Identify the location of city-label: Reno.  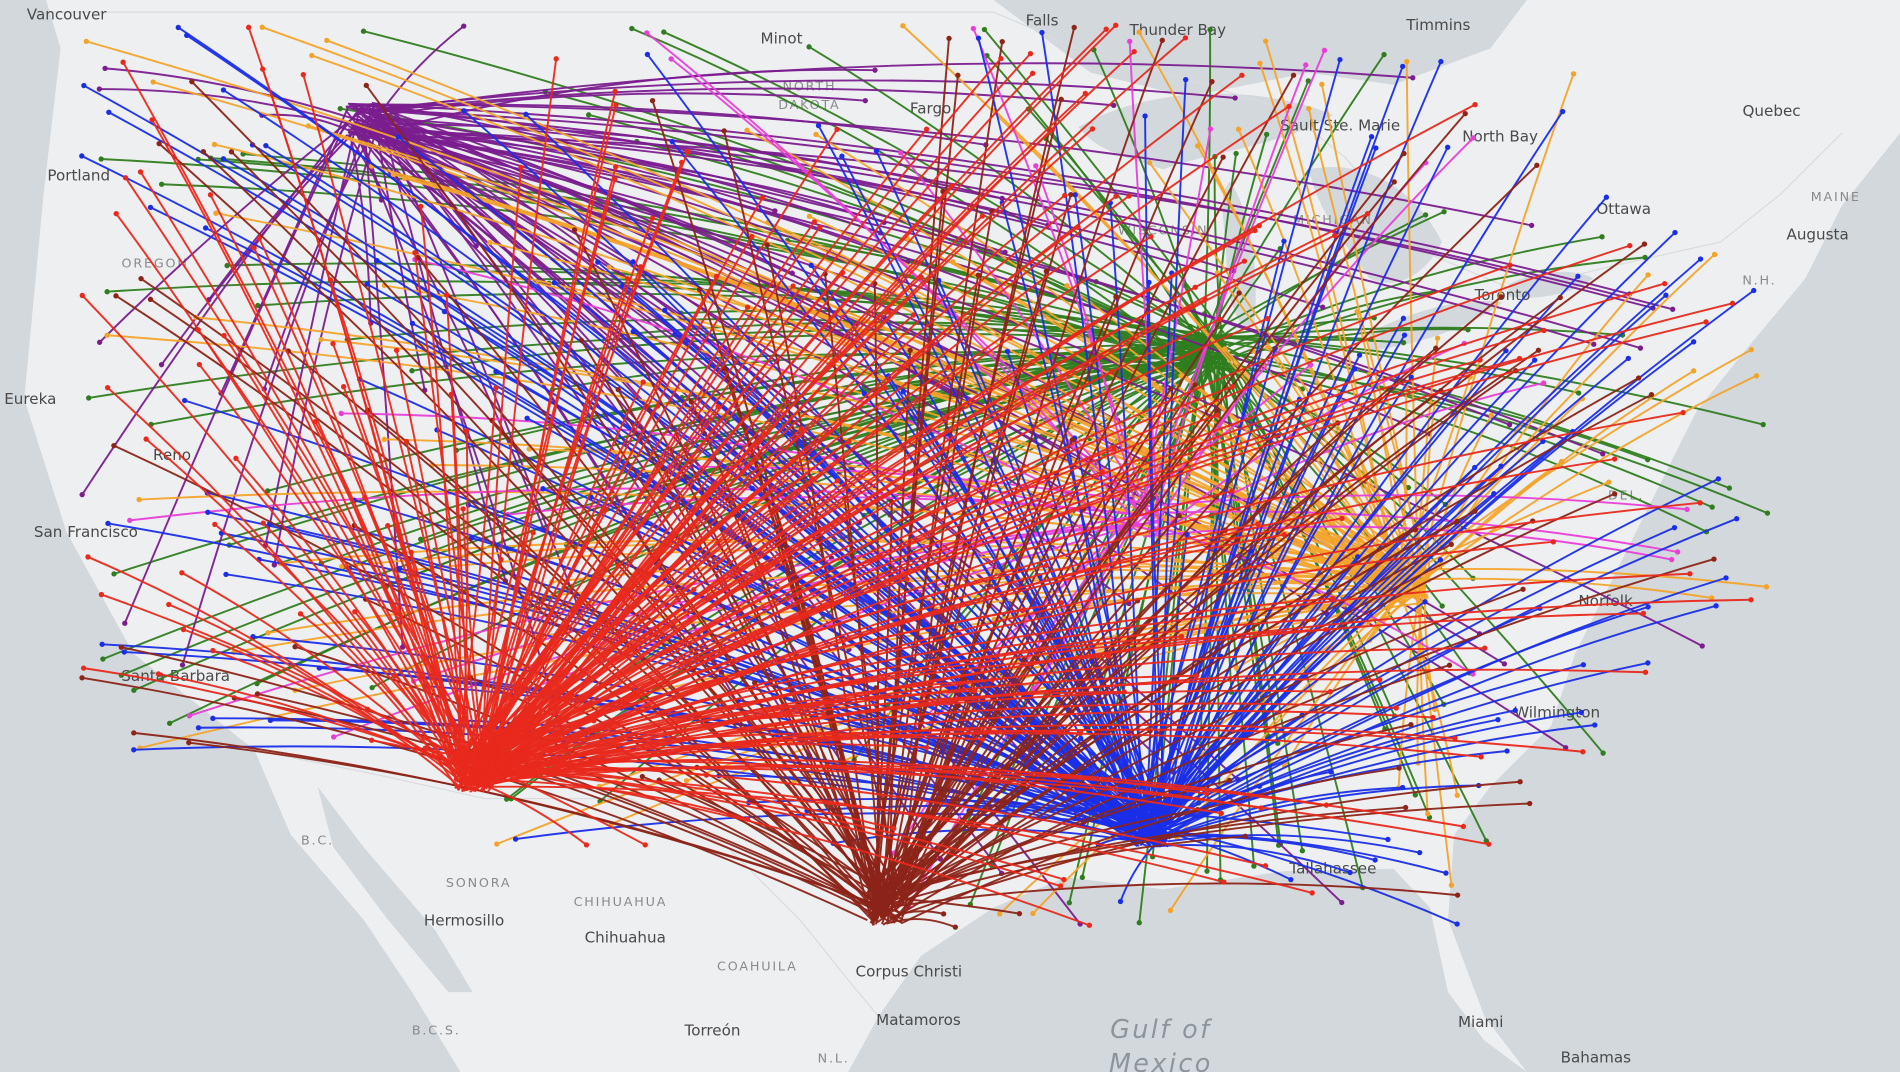
(172, 455).